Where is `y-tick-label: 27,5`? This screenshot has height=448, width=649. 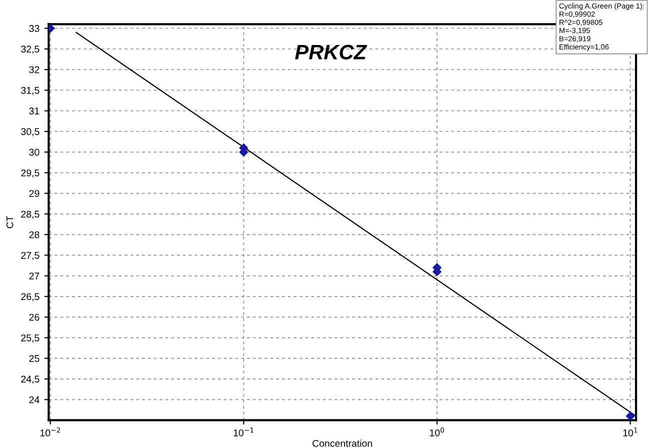
y-tick-label: 27,5 is located at coordinates (30, 256).